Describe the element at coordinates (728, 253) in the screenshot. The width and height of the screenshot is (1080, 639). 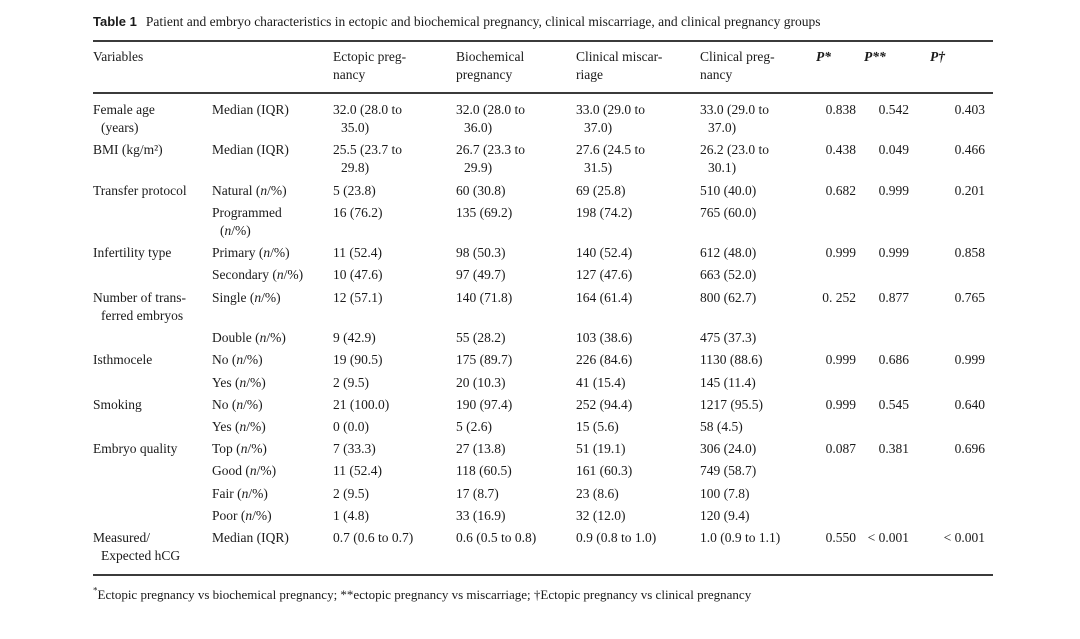
I see `value-cell: 612 (48.0)` at that location.